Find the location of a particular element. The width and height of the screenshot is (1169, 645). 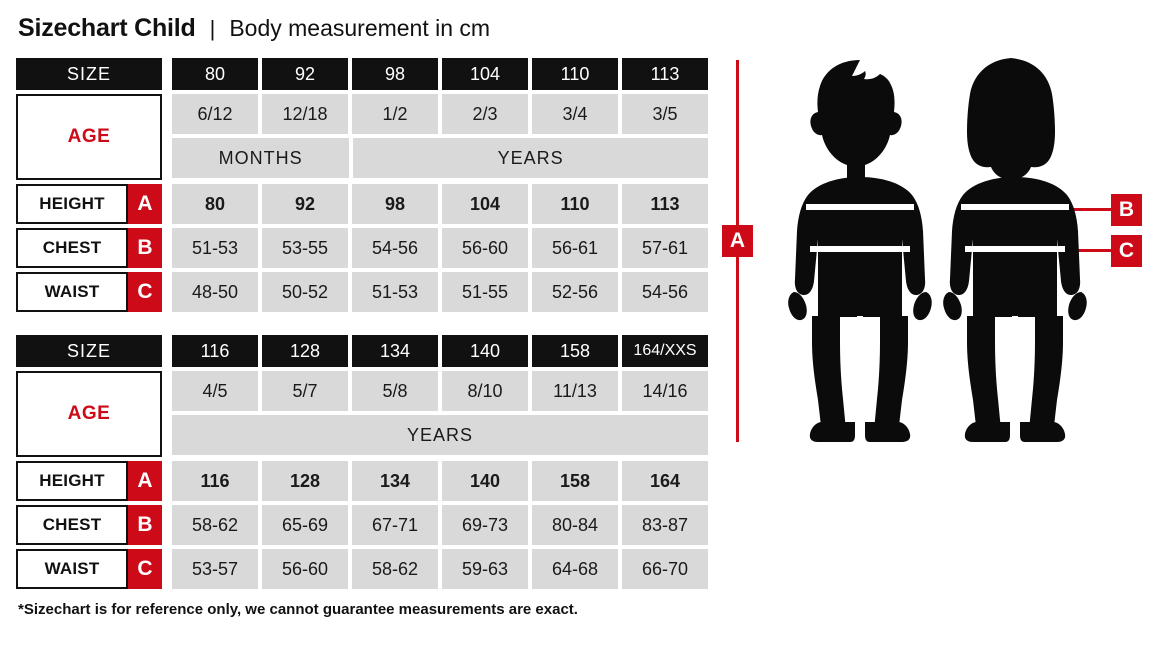

size-cell: 92 is located at coordinates (305, 74).